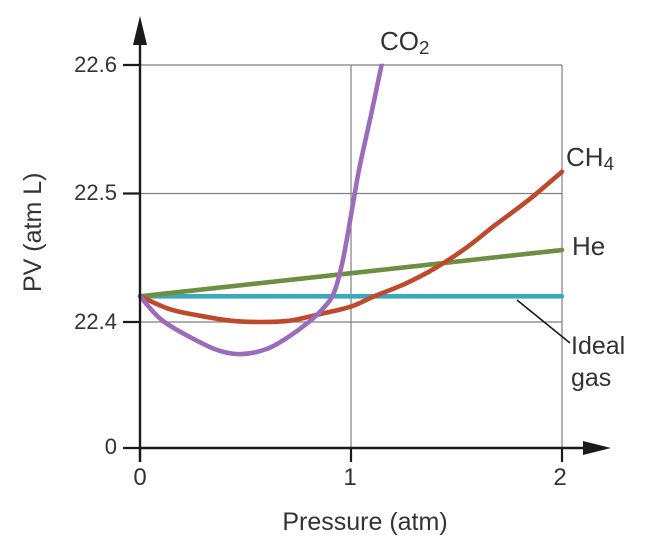 This screenshot has height=544, width=650. Describe the element at coordinates (140, 30) in the screenshot. I see `y-axis-arrowhead` at that location.